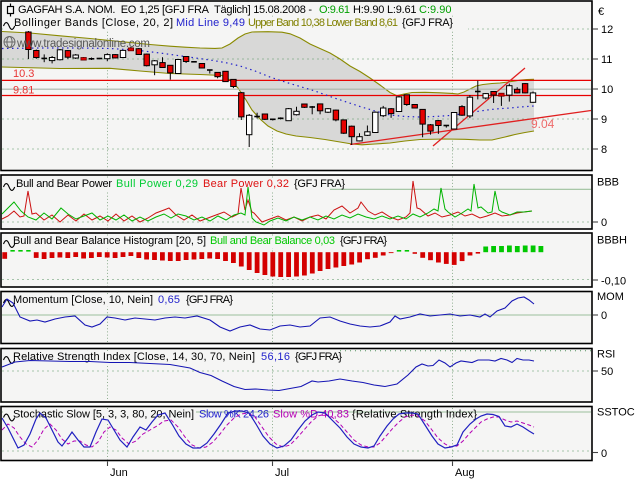  What do you see at coordinates (607, 30) in the screenshot?
I see `svg-text: 12` at bounding box center [607, 30].